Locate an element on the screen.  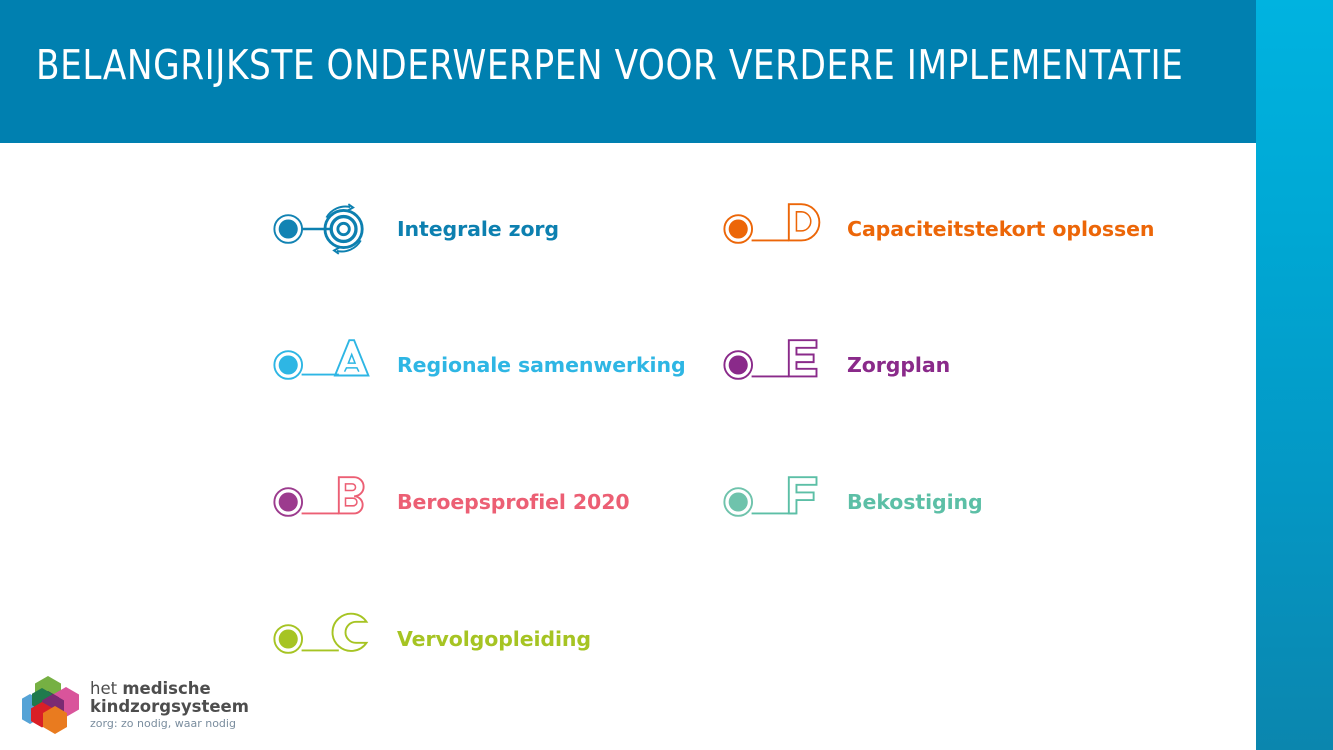
topic-label: Beroepsprofiel 2020 is located at coordinates (513, 501).